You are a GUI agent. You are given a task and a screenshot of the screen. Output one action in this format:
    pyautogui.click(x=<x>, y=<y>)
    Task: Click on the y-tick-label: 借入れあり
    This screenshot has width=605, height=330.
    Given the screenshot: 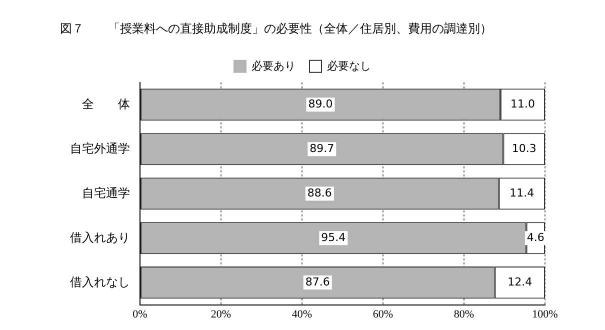 What is the action you would take?
    pyautogui.click(x=100, y=237)
    